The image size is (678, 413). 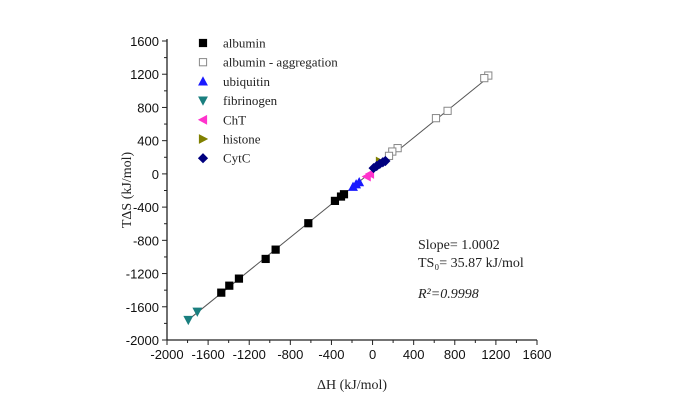 I want to click on legend-marker-cytc, so click(x=203, y=158).